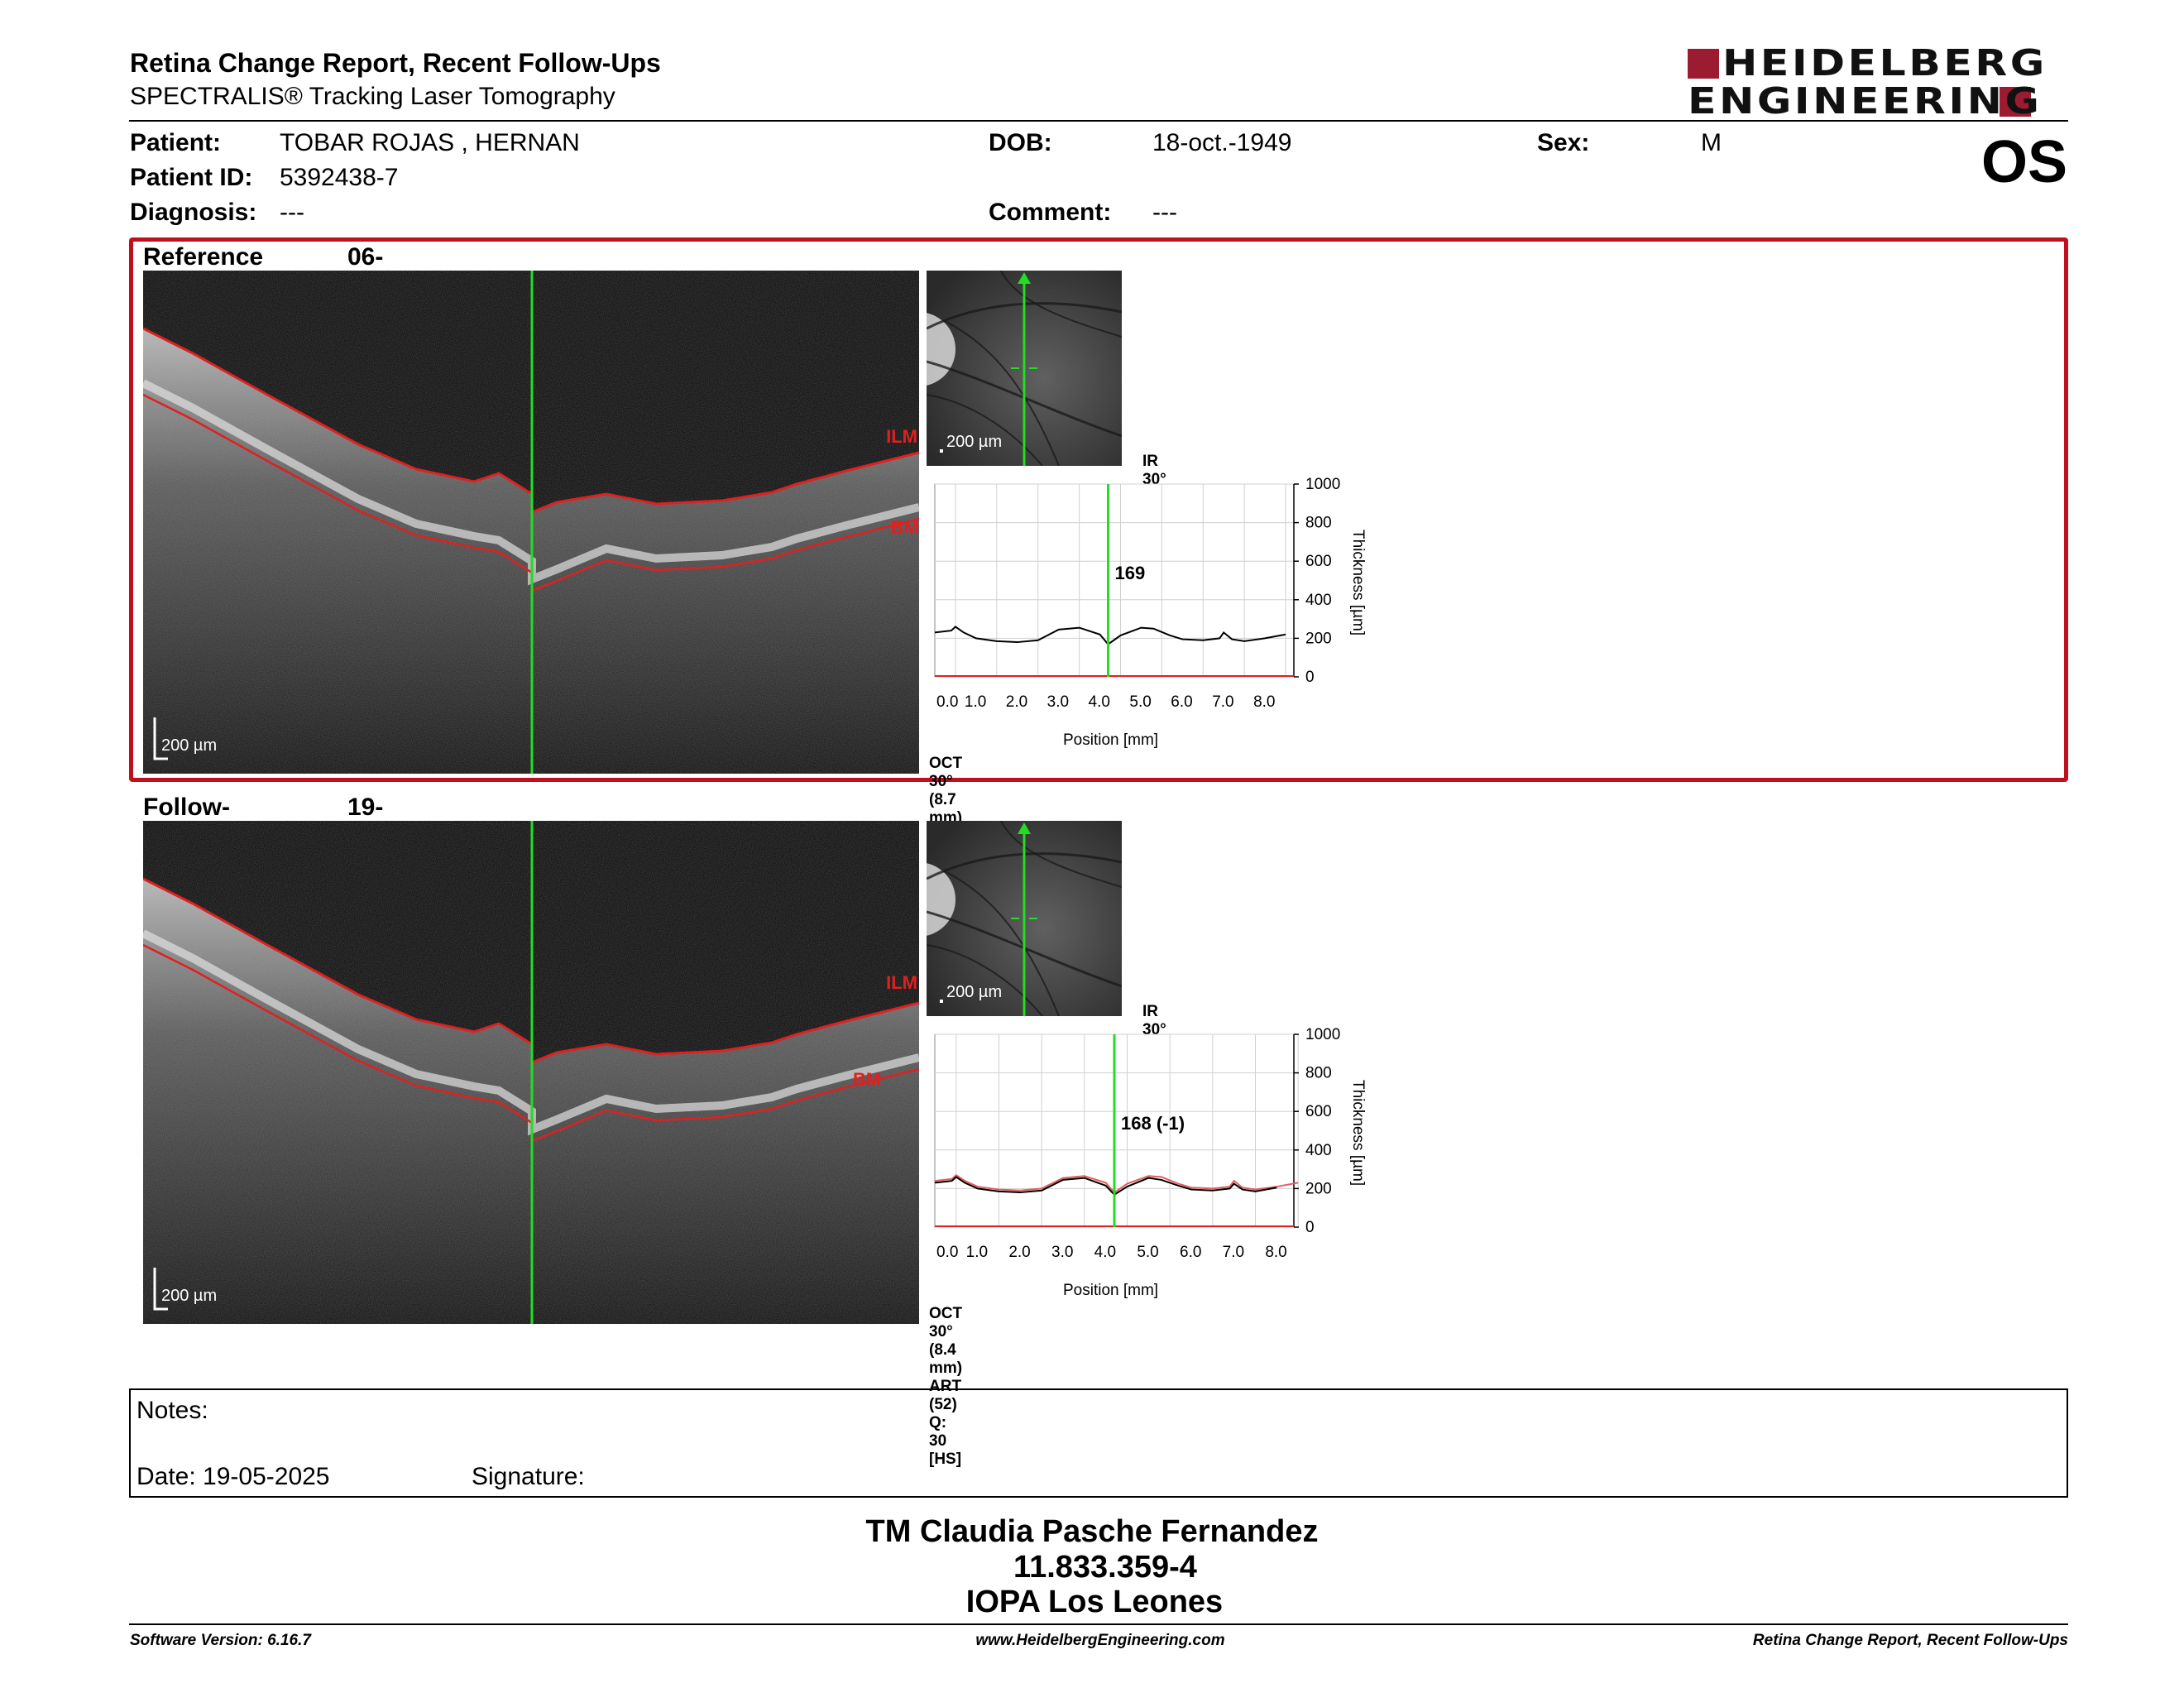  Describe the element at coordinates (1865, 101) in the screenshot. I see `logo-line2: ENGINEERING` at that location.